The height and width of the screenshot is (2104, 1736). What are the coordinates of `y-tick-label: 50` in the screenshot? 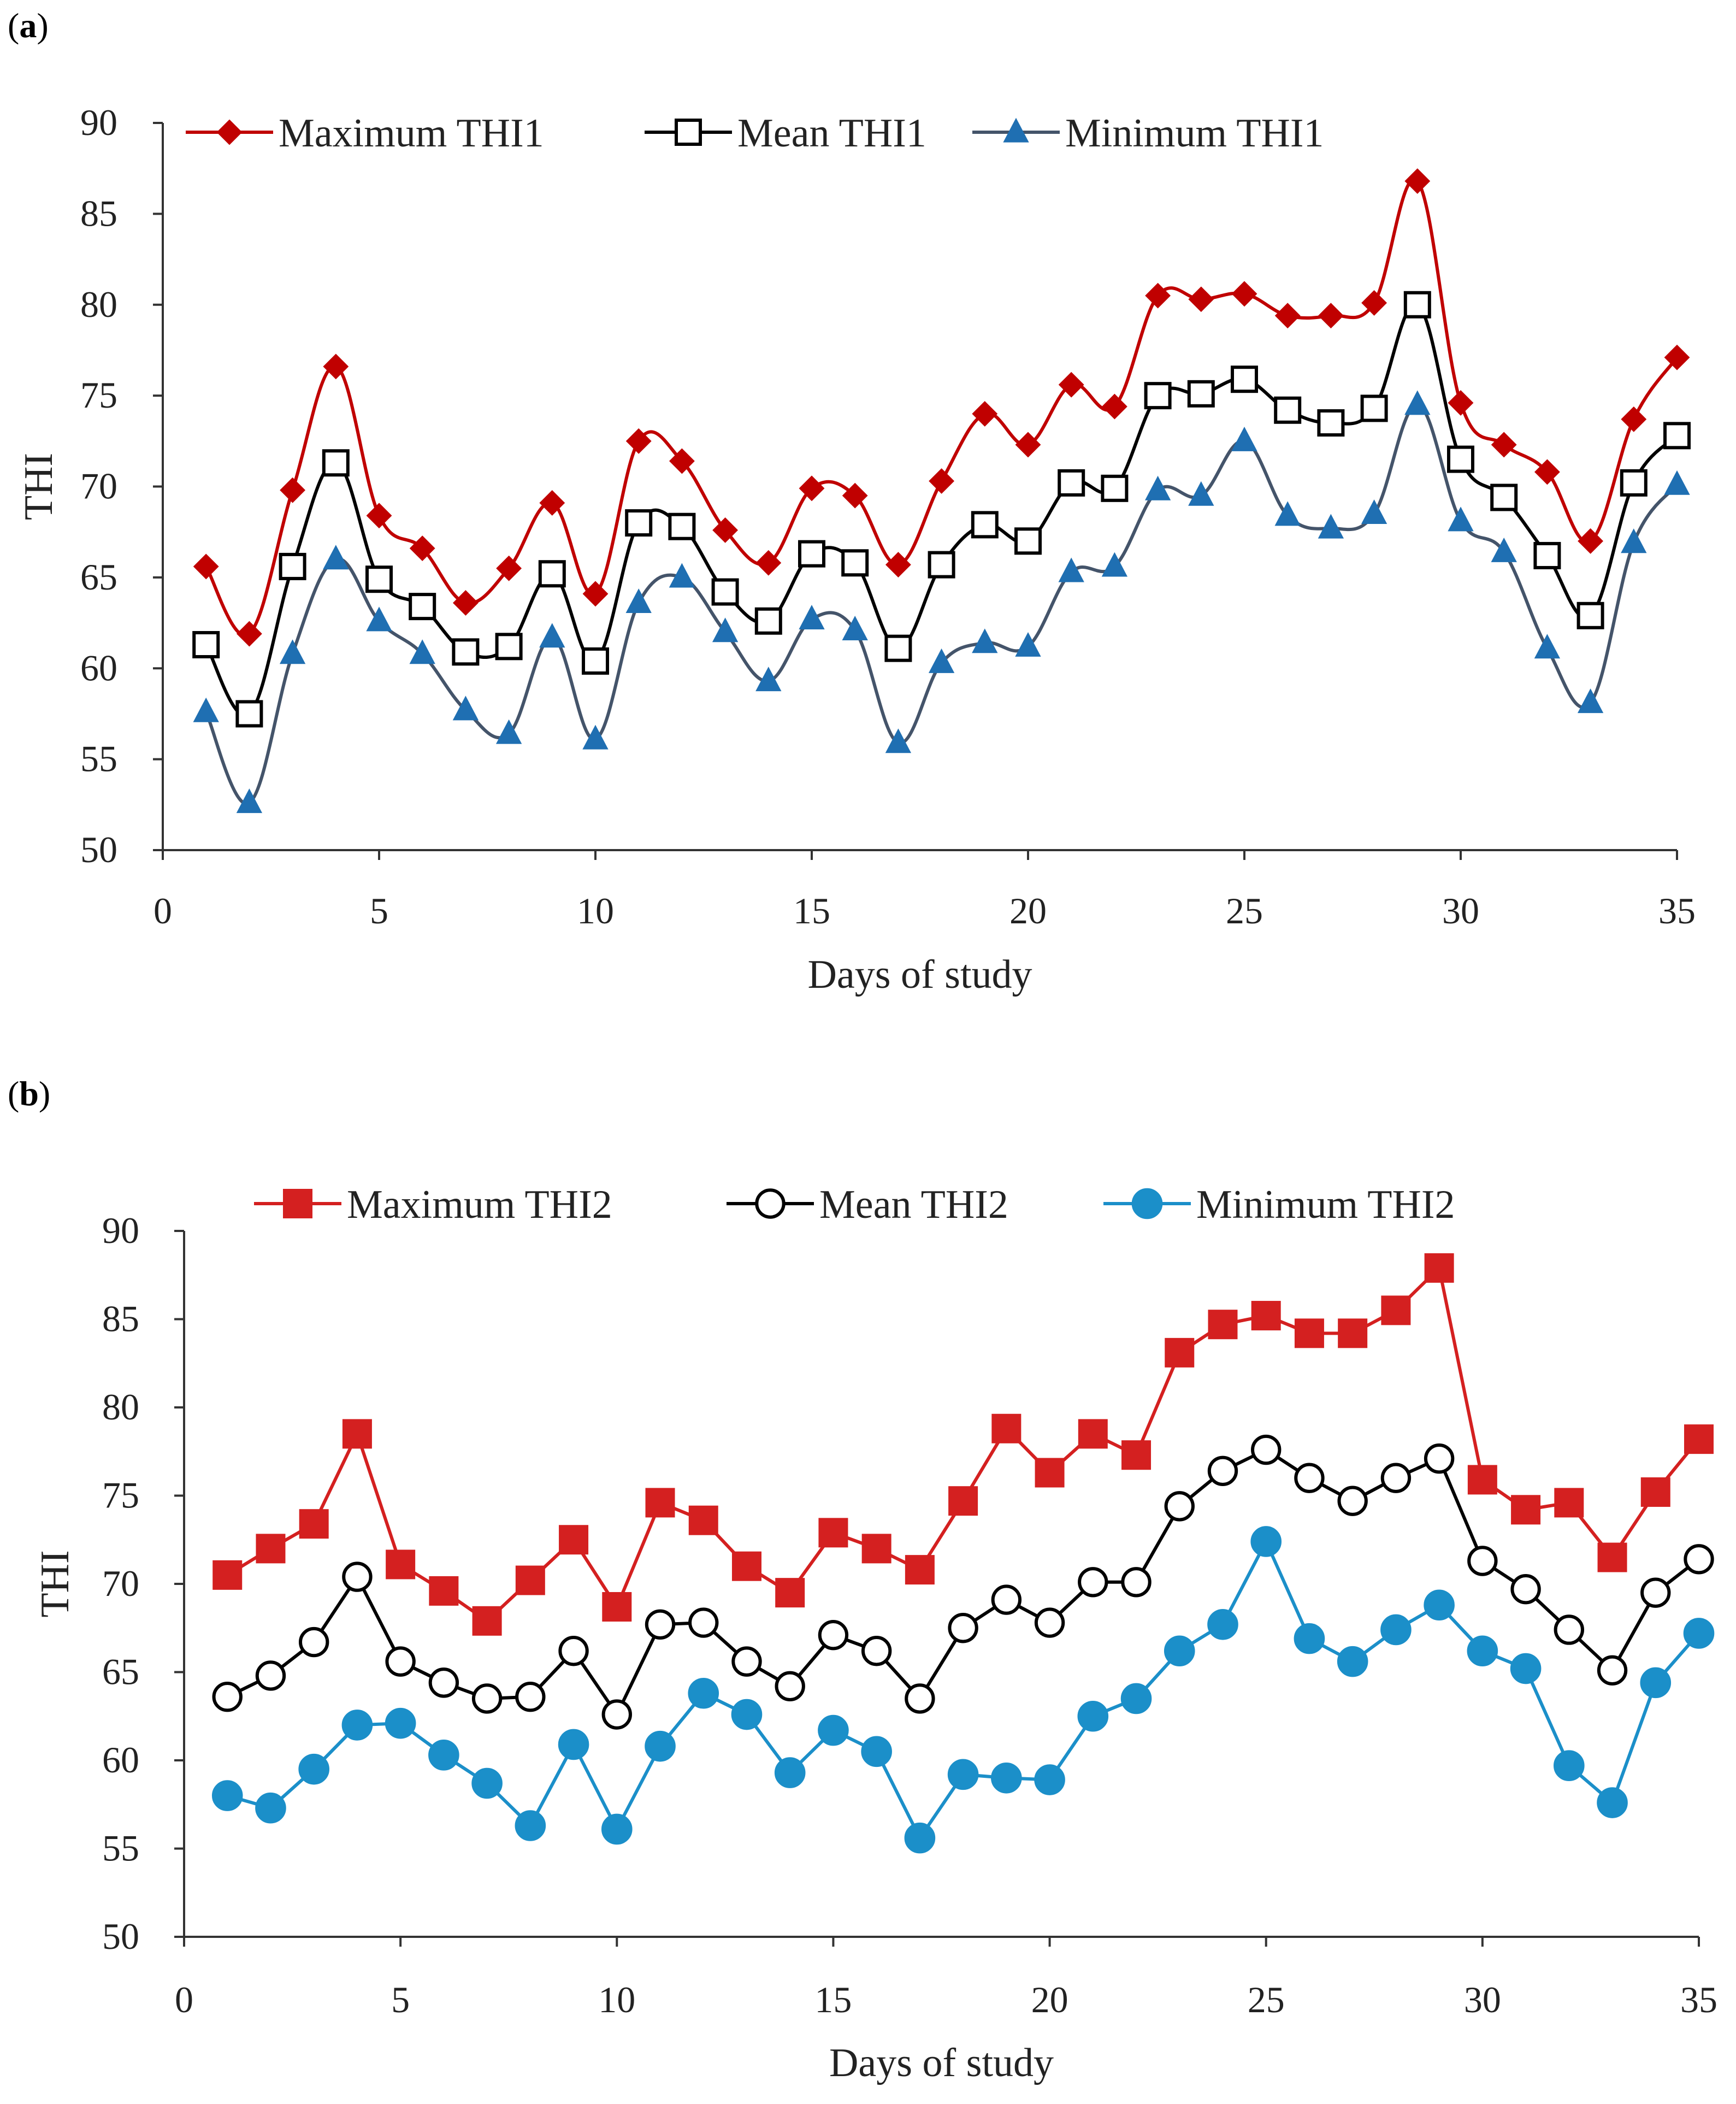 It's located at (98, 849).